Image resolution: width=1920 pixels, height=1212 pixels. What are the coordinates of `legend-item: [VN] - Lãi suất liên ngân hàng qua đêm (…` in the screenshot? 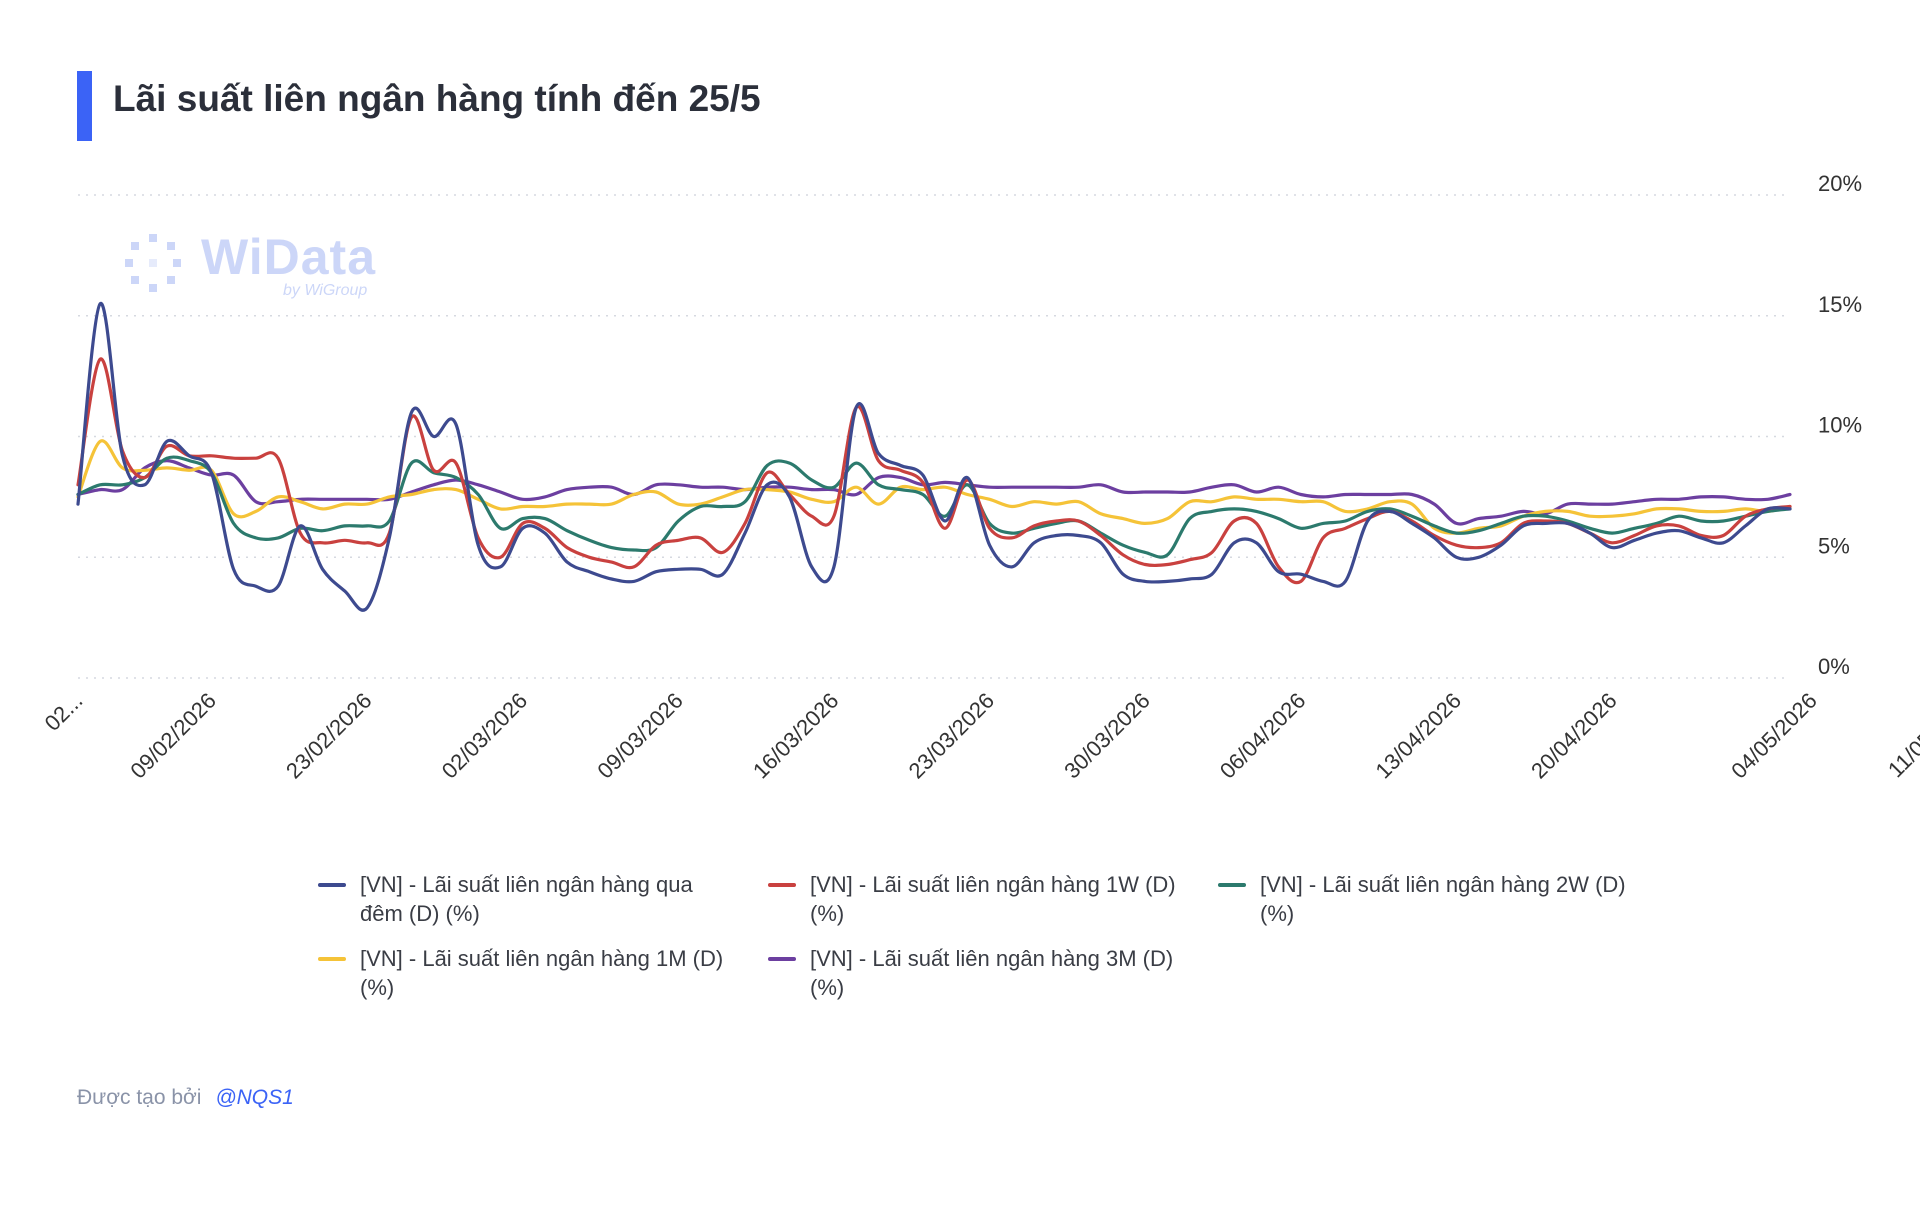 It's located at (528, 899).